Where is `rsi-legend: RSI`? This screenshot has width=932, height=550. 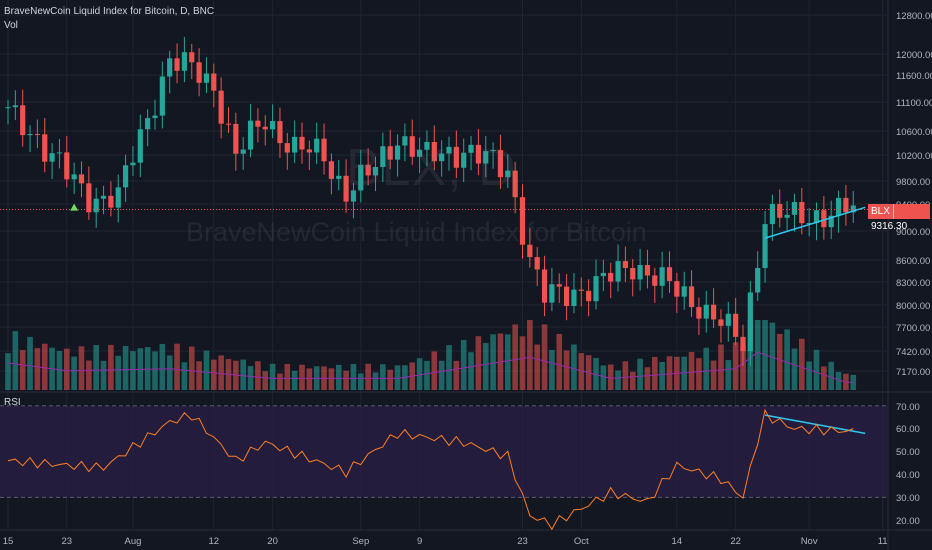
rsi-legend: RSI is located at coordinates (12, 402).